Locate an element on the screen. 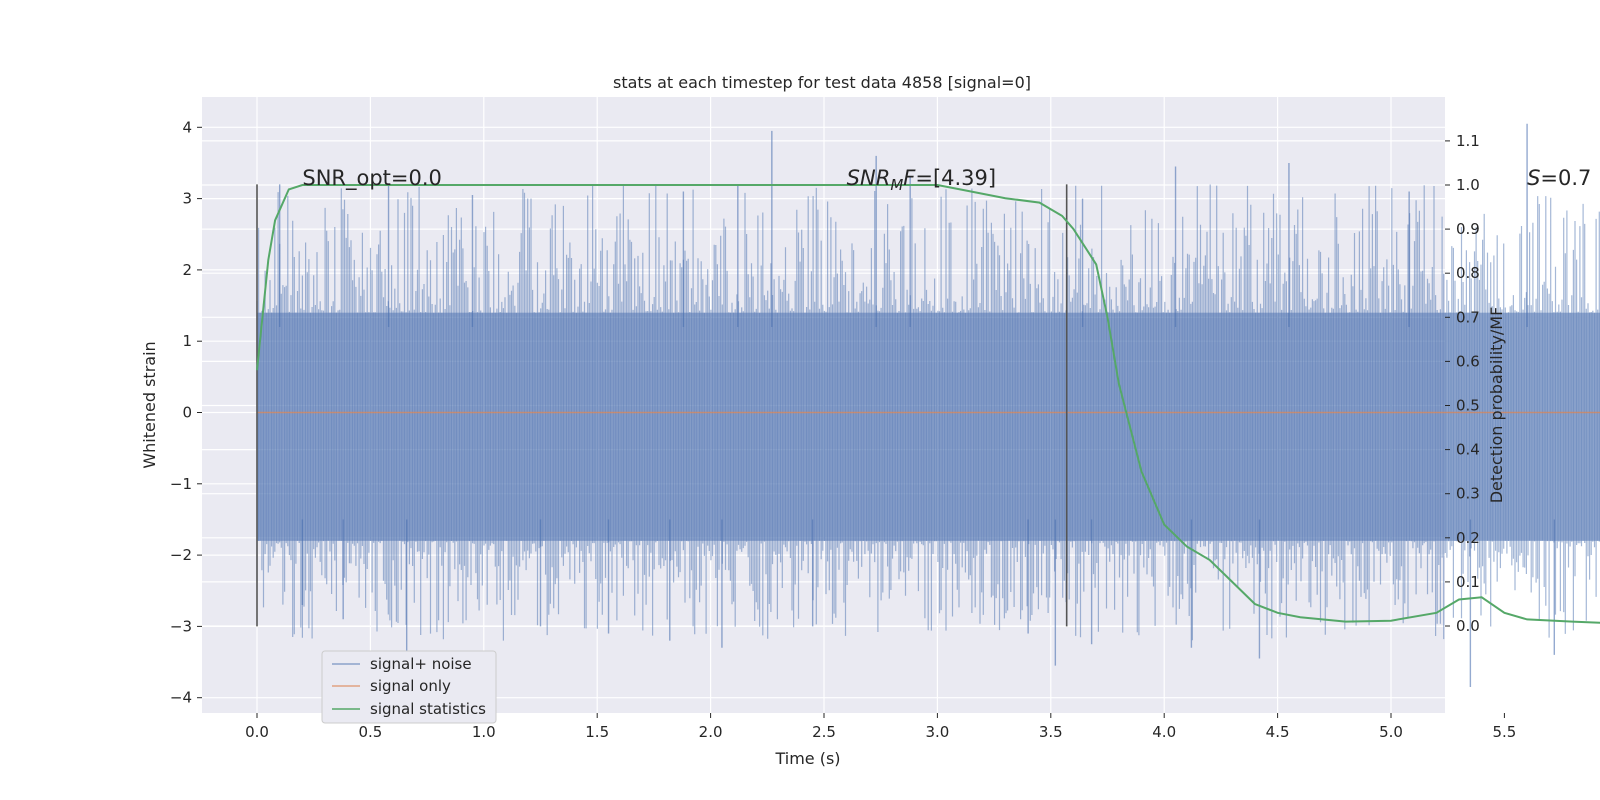 The image size is (1600, 800). y2-axis-label: Detection probability/MF is located at coordinates (1496, 405).